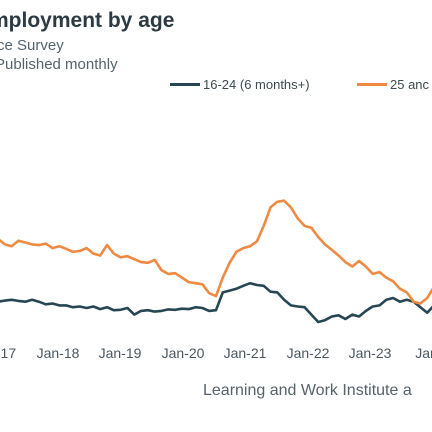 The width and height of the screenshot is (432, 432). What do you see at coordinates (183, 353) in the screenshot?
I see `x-tick-label: Jan-20` at bounding box center [183, 353].